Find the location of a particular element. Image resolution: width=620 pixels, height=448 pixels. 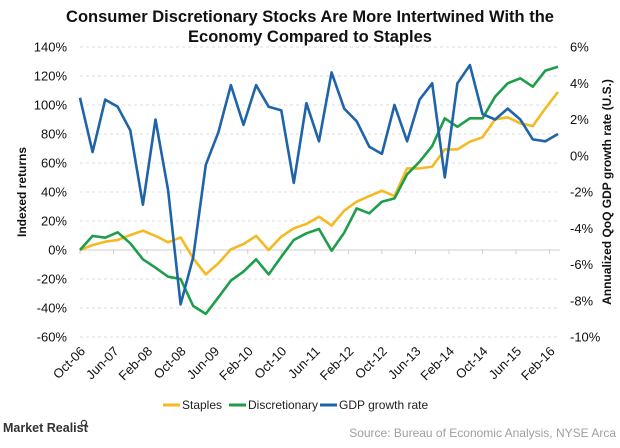

x-tick-label: Oct-10 is located at coordinates (270, 363).